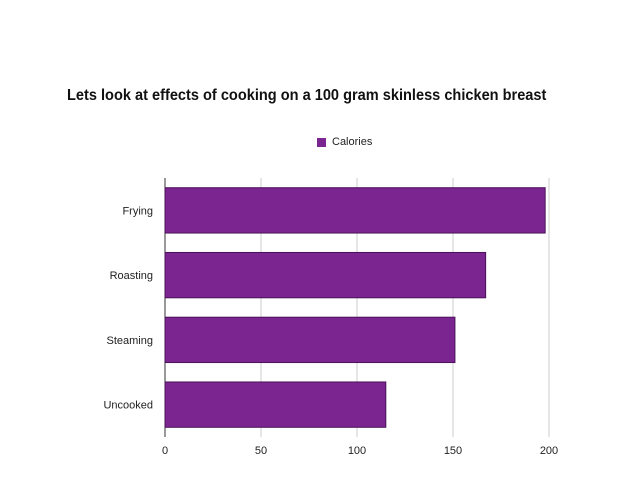 Image resolution: width=640 pixels, height=500 pixels. What do you see at coordinates (352, 142) in the screenshot?
I see `legend-label: Calories` at bounding box center [352, 142].